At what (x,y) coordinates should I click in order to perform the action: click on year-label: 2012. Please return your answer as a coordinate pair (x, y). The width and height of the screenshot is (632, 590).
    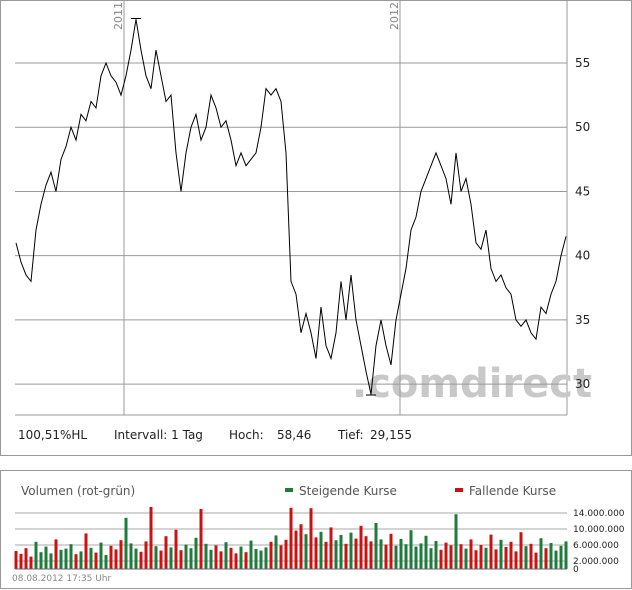
    Looking at the image, I should click on (394, 16).